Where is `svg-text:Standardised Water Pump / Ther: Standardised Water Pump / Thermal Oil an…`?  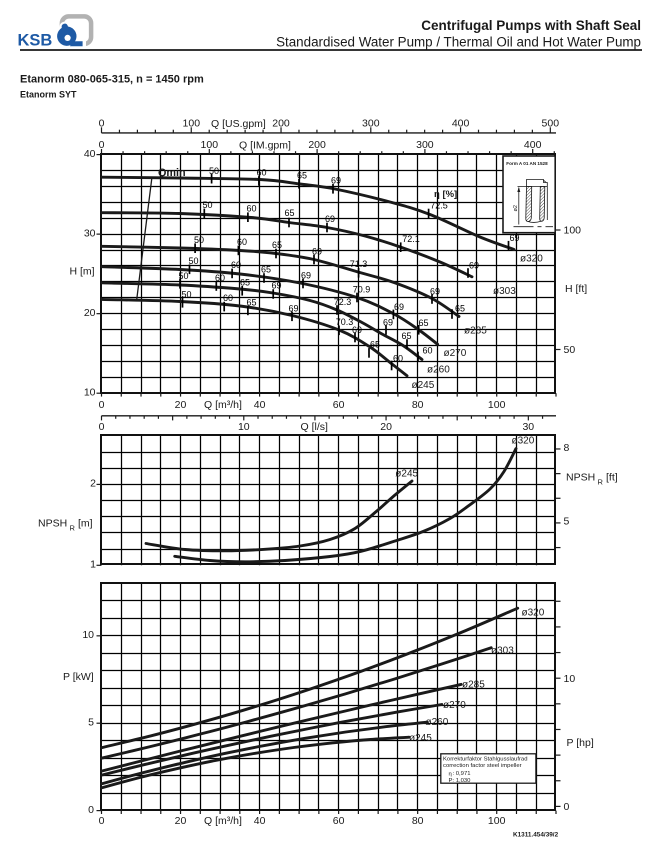 svg-text:Standardised Water Pump / Ther: Standardised Water Pump / Thermal Oil an… is located at coordinates (458, 42).